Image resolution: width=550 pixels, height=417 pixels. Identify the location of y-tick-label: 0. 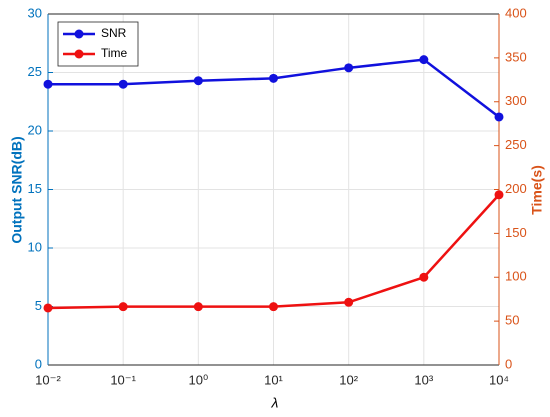
(38, 363).